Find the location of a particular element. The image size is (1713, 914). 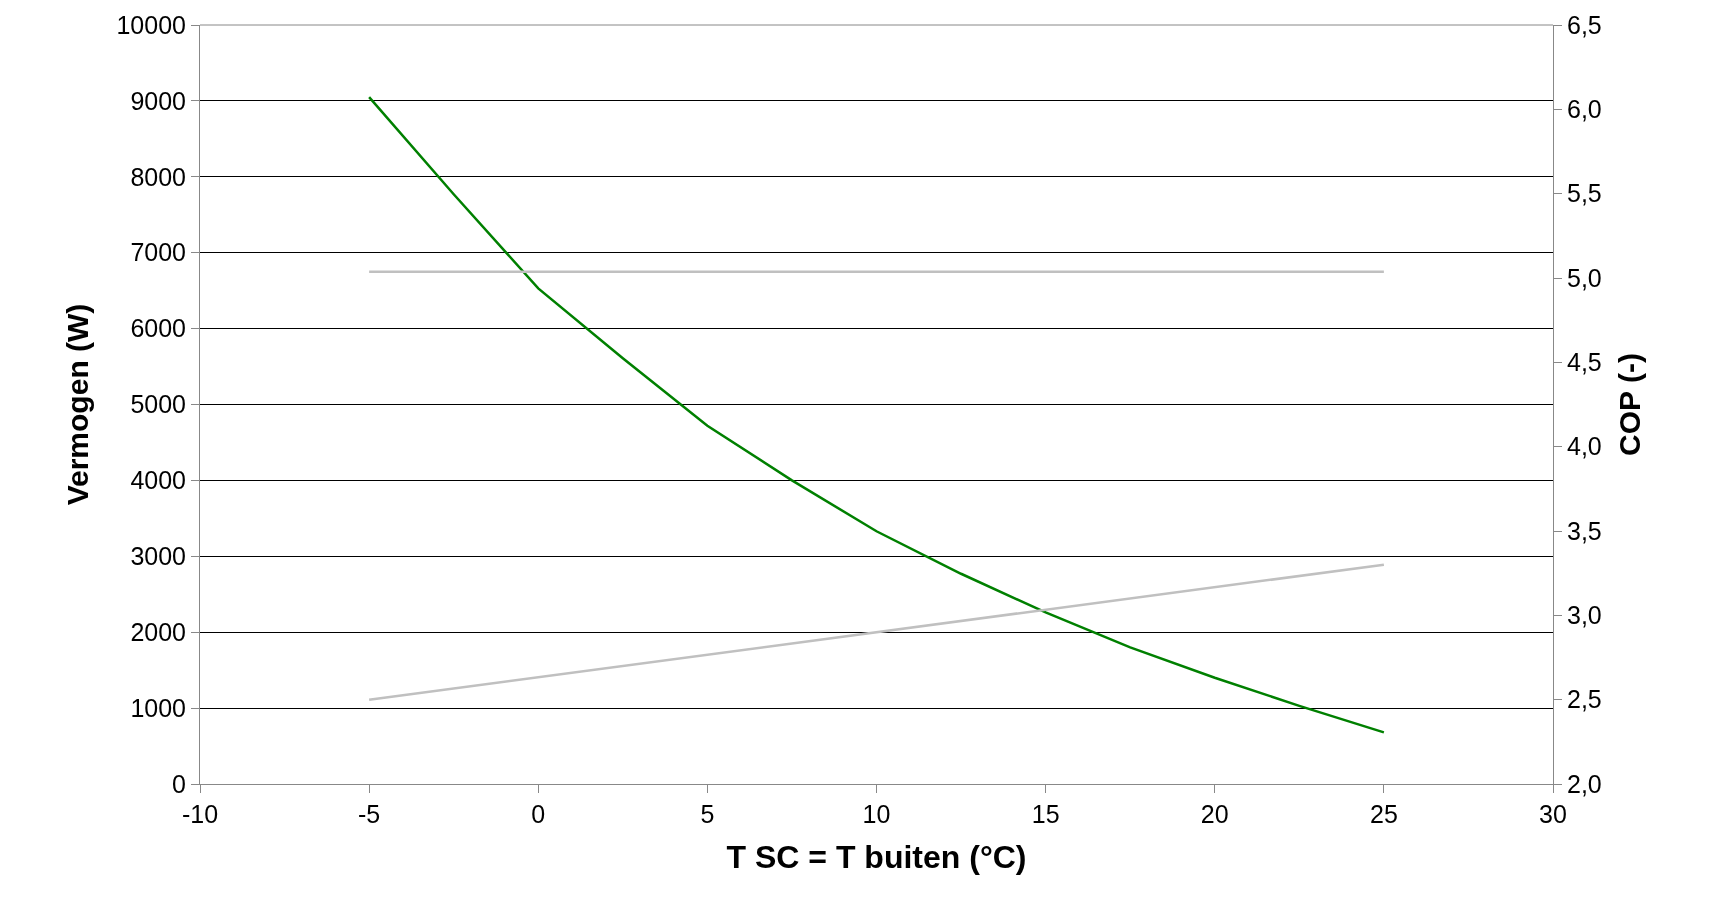

y-tick-label: 1000 is located at coordinates (158, 707).